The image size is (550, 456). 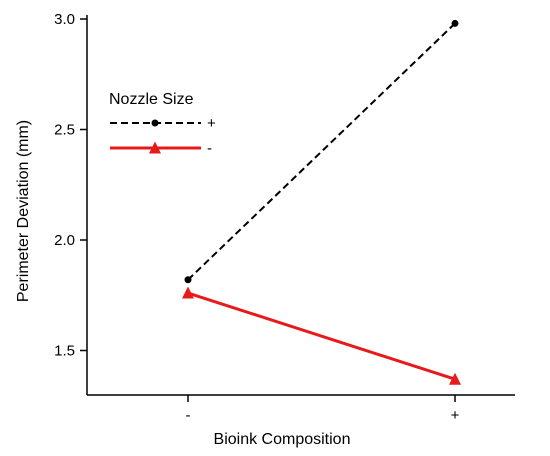 What do you see at coordinates (455, 415) in the screenshot?
I see `x-tick-label: +` at bounding box center [455, 415].